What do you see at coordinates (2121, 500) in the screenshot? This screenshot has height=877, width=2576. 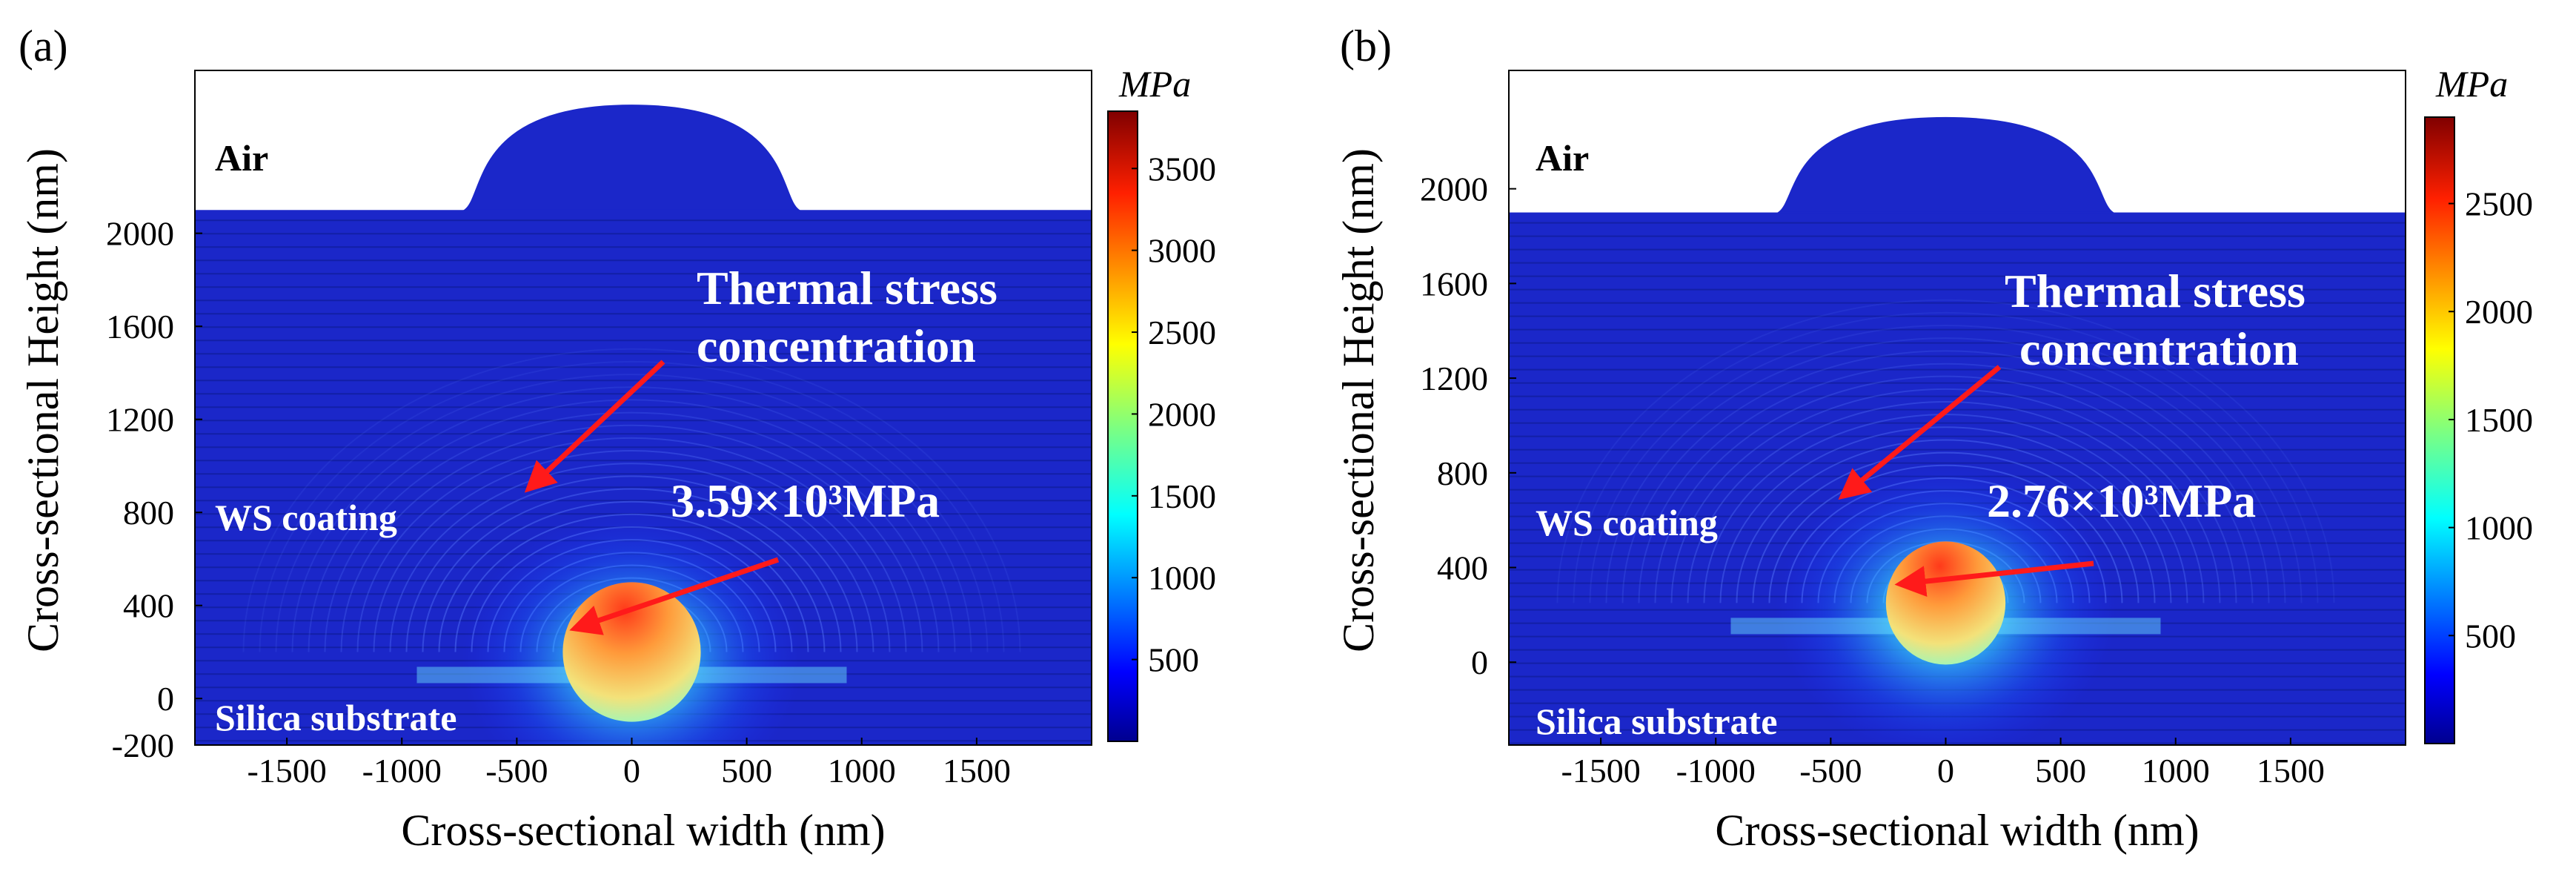 I see `annotation-peak-value: 2.76×10³MPa` at bounding box center [2121, 500].